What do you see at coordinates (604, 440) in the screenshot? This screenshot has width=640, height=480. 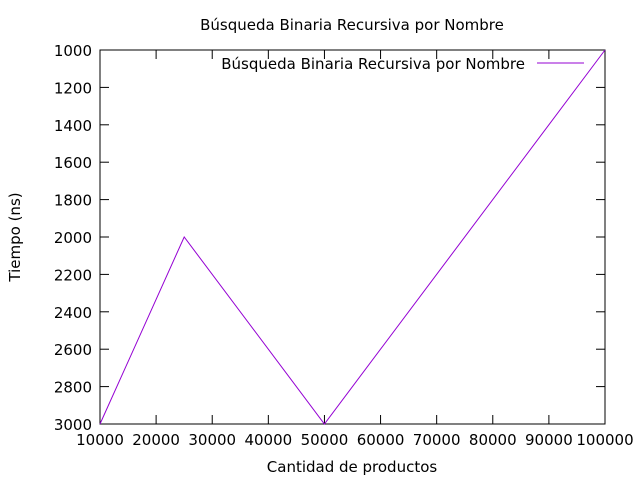 I see `x-tick-label: 100000` at bounding box center [604, 440].